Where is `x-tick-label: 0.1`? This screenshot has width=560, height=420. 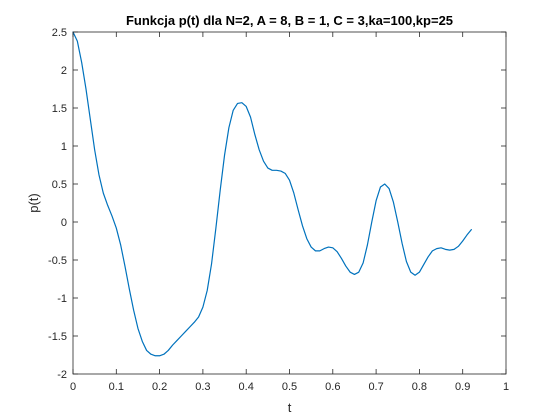
x-tick-label: 0.1 is located at coordinates (116, 387).